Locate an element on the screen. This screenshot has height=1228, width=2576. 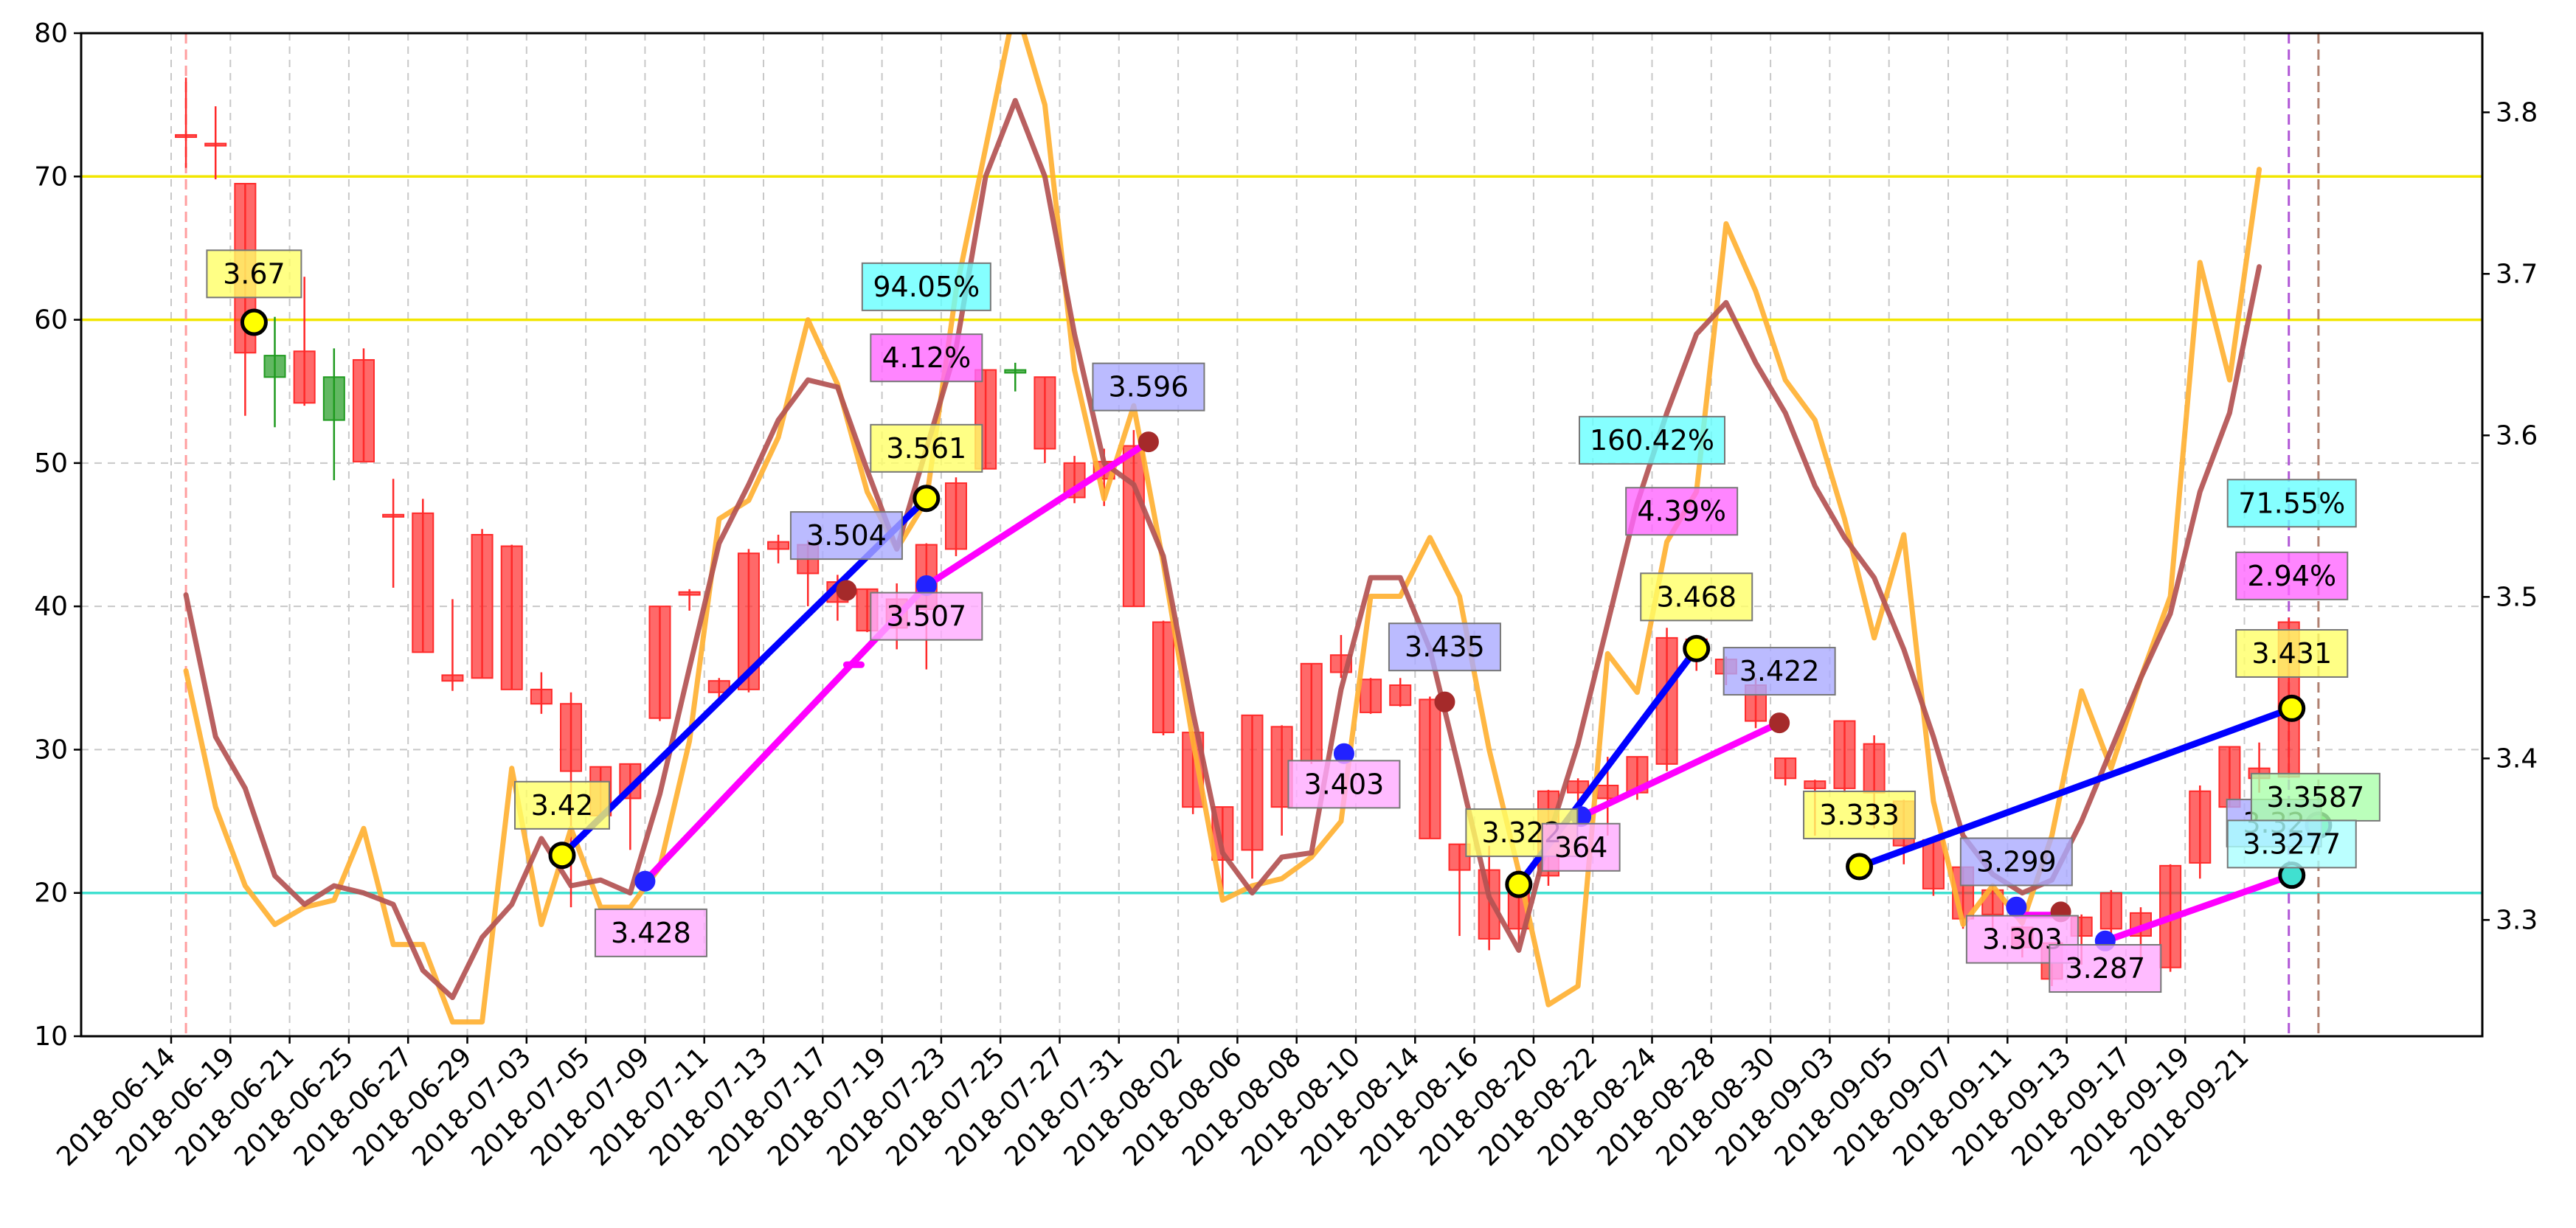
value-annotation: 3.333 is located at coordinates (1860, 815).